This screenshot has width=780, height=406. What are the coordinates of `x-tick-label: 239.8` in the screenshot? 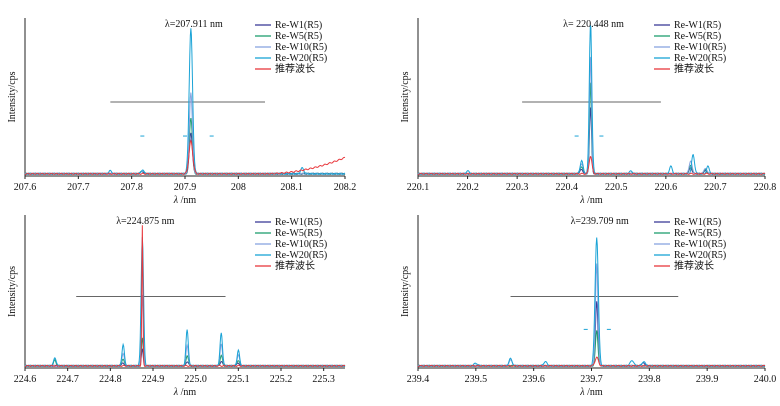 It's located at (649, 379).